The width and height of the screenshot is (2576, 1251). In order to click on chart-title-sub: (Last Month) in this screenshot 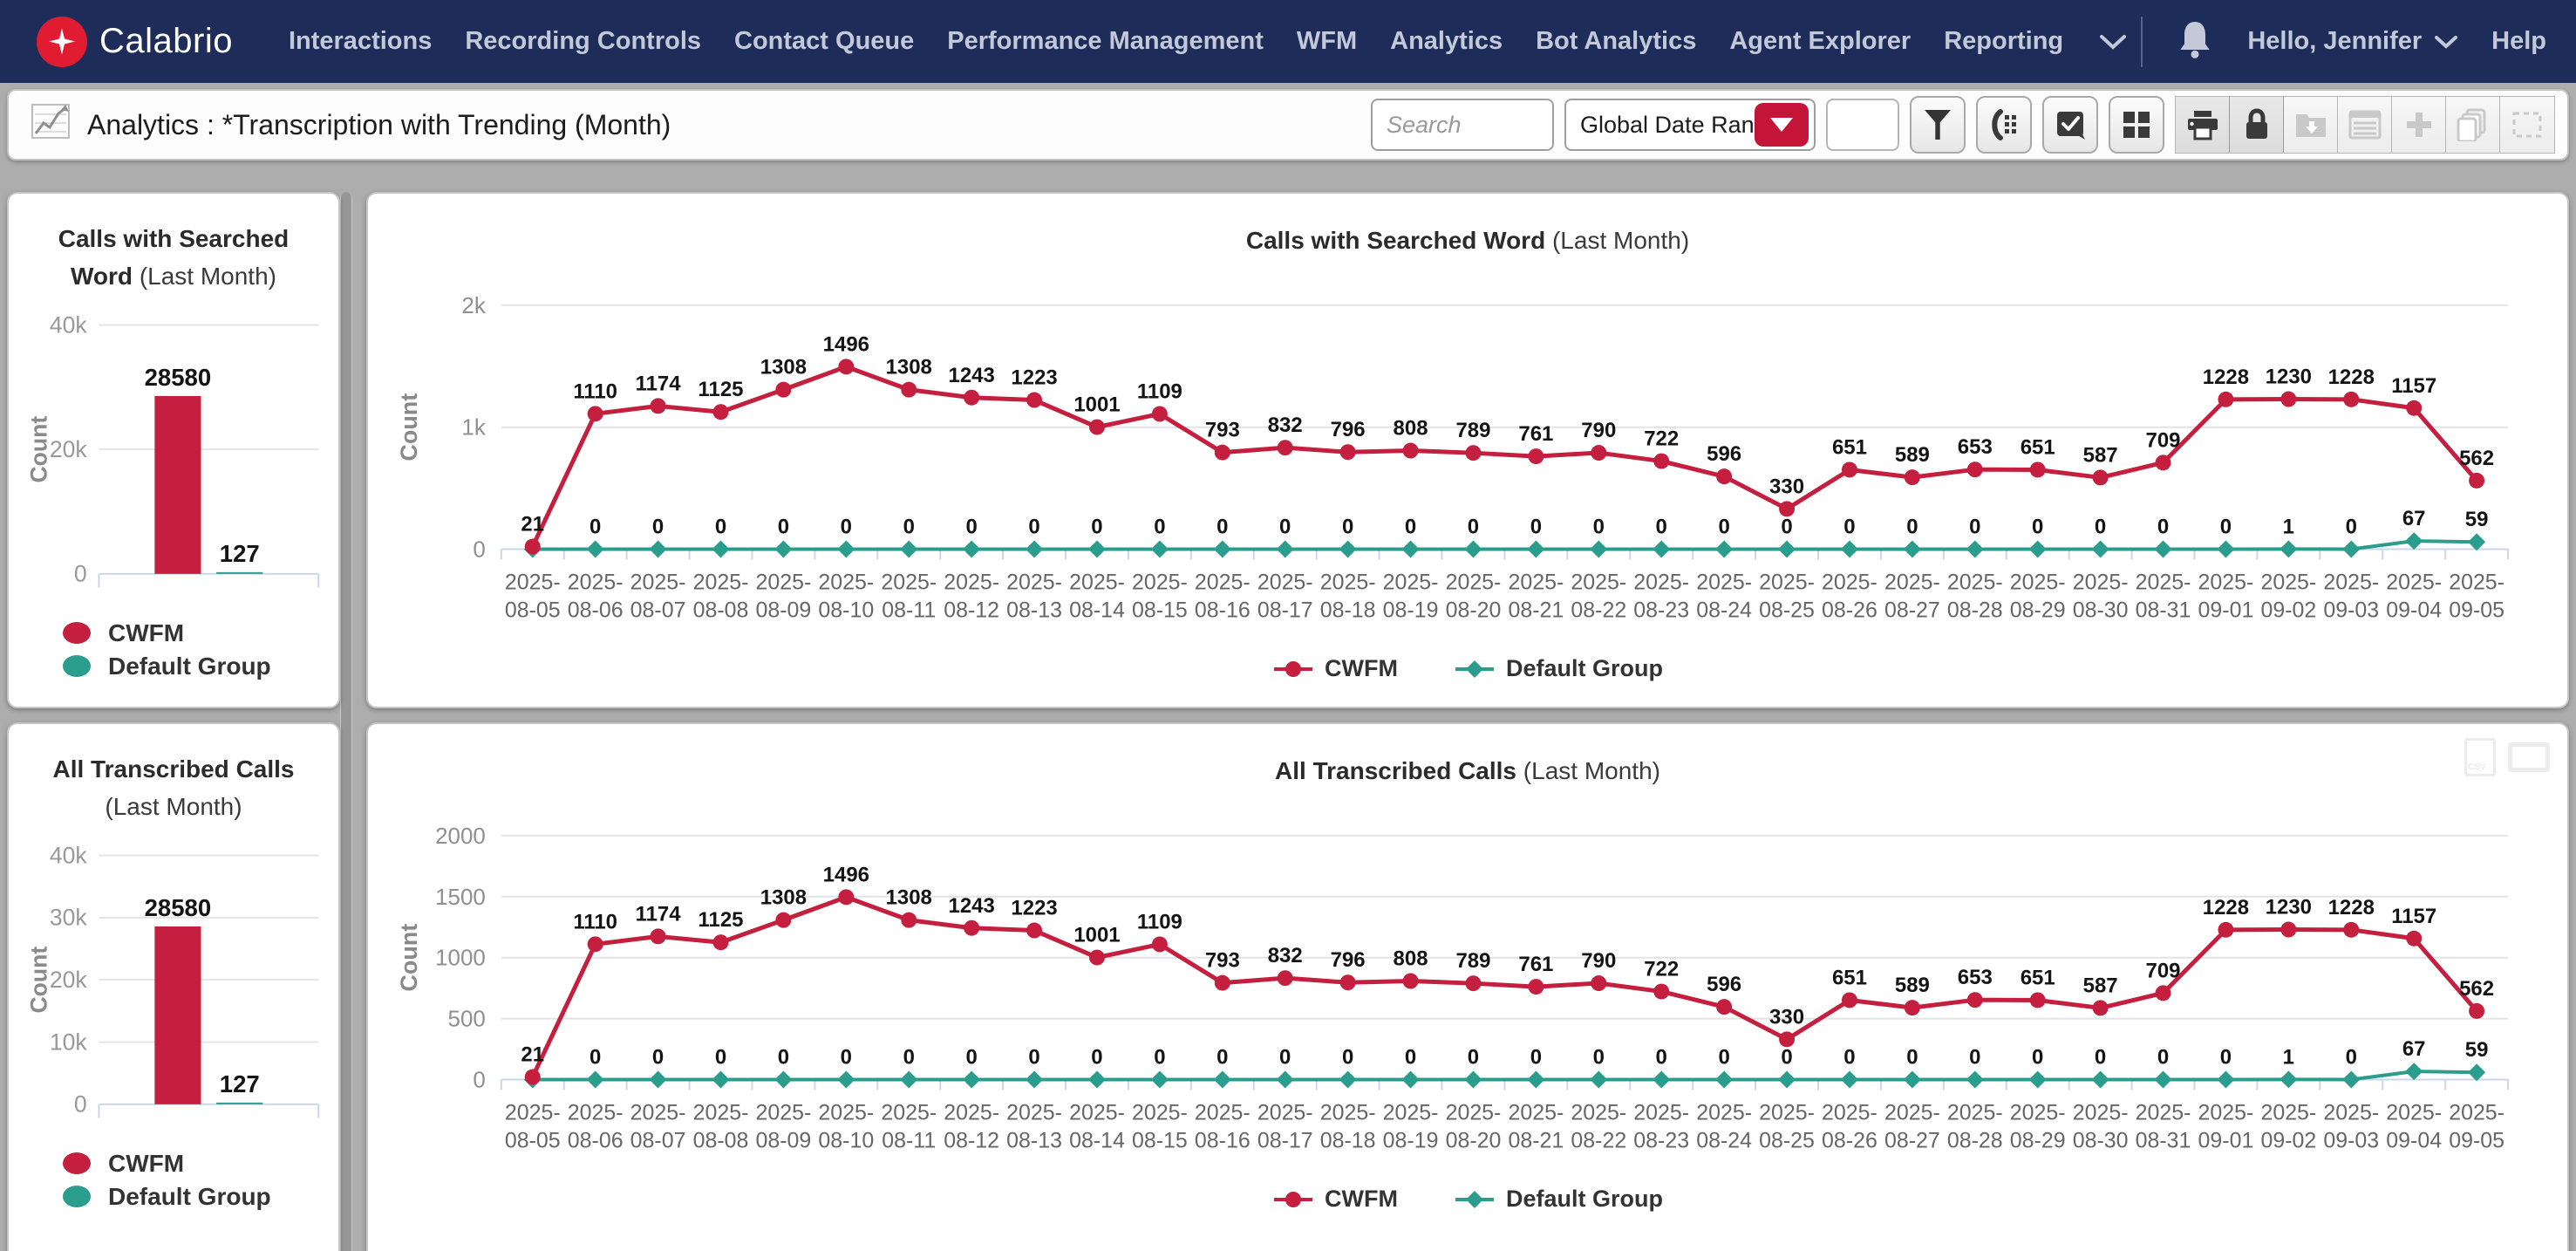, I will do `click(1592, 770)`.